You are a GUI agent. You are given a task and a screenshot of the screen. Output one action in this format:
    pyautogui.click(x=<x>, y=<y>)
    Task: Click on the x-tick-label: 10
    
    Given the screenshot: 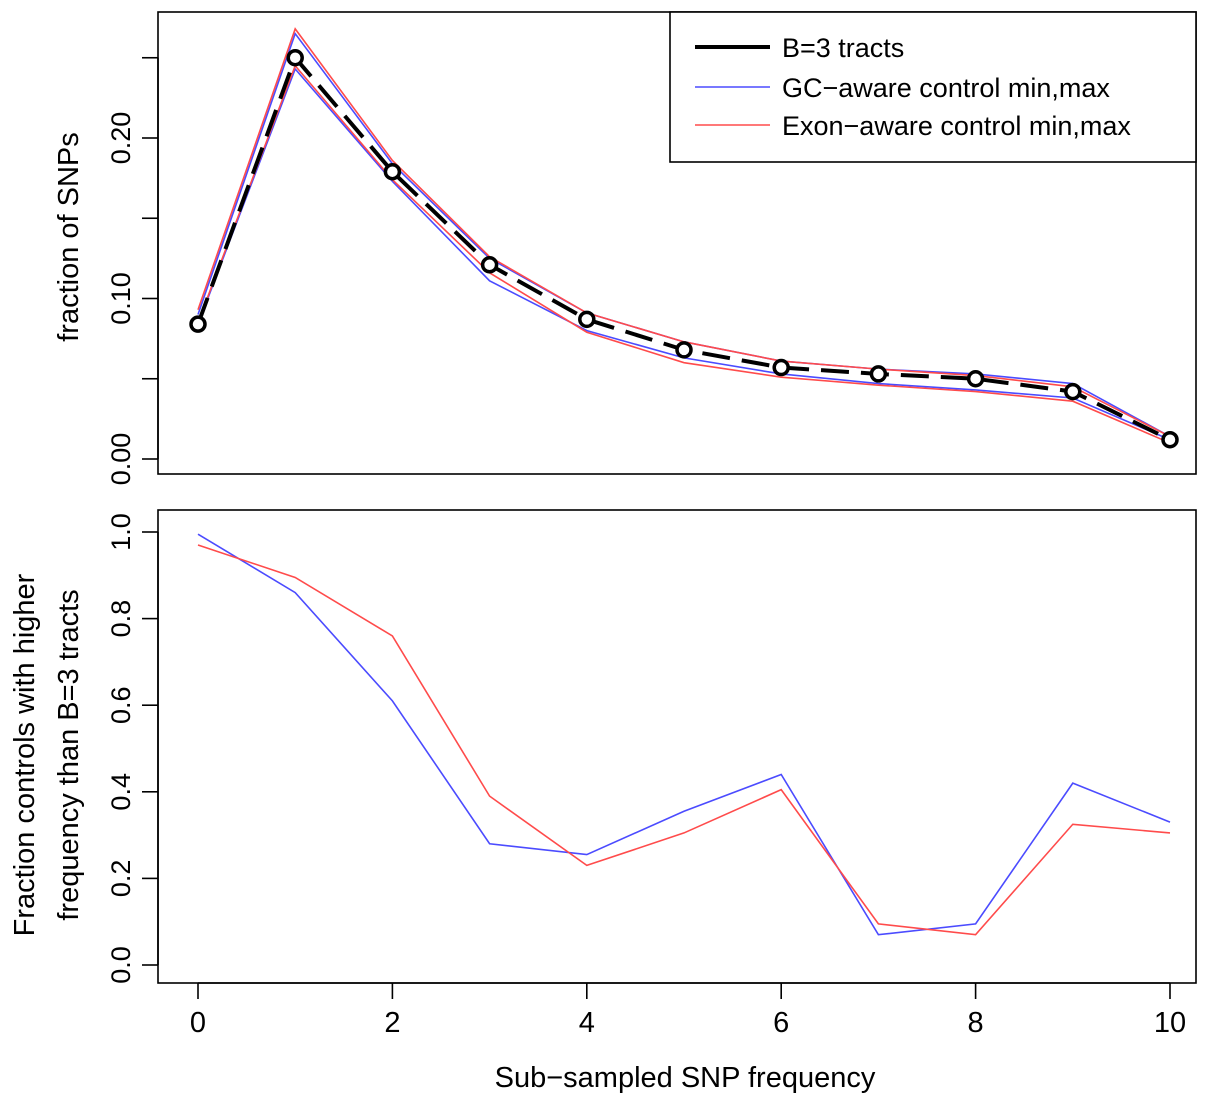 What is the action you would take?
    pyautogui.click(x=1170, y=1023)
    